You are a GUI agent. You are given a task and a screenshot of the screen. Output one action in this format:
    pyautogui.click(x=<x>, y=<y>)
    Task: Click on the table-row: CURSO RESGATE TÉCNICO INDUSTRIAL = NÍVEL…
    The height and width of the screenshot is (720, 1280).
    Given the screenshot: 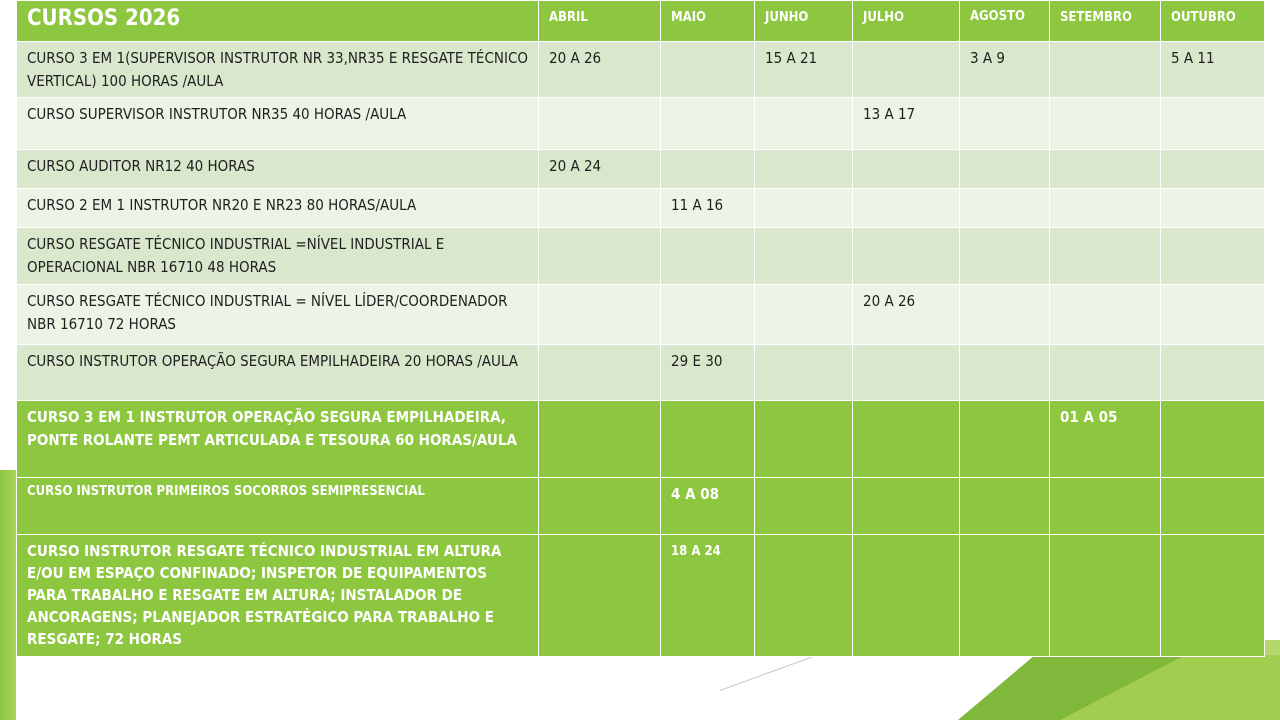 What is the action you would take?
    pyautogui.click(x=640, y=314)
    